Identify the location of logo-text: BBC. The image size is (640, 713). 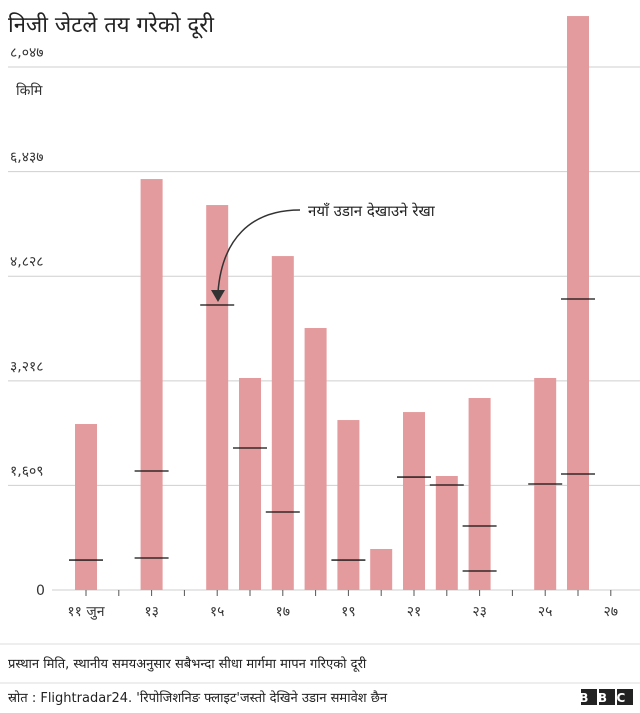
(607, 698).